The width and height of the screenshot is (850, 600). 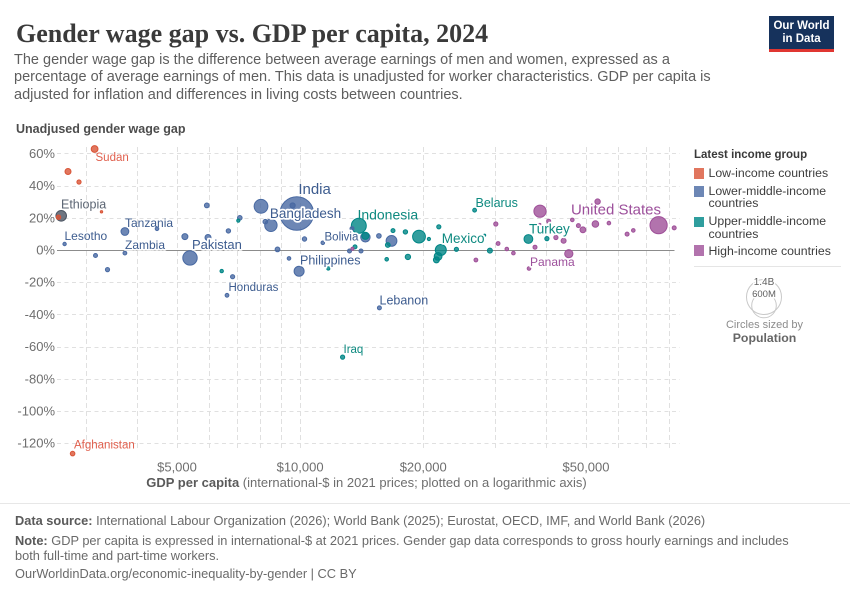 What do you see at coordinates (40, 314) in the screenshot?
I see `svg-text: -40%` at bounding box center [40, 314].